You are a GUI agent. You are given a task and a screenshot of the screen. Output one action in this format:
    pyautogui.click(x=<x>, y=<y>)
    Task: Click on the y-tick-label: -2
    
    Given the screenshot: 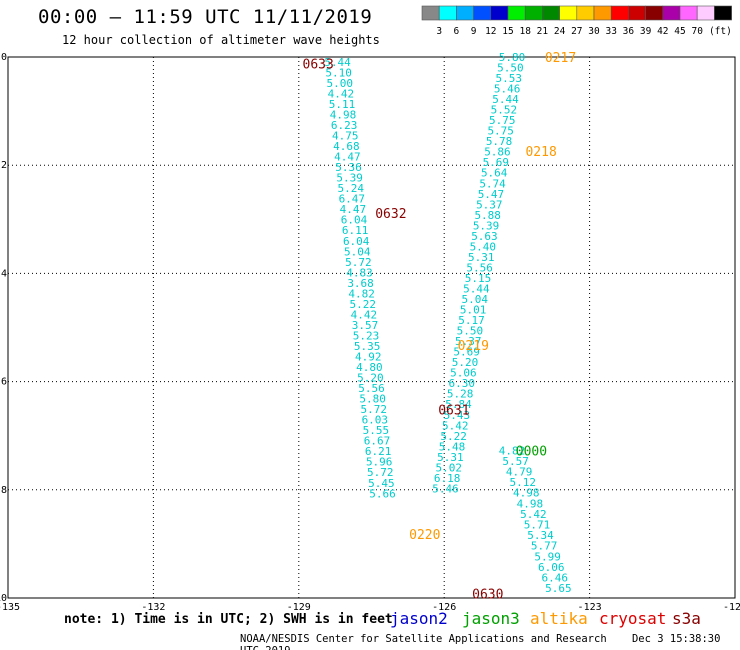 What is the action you would take?
    pyautogui.click(x=3, y=165)
    